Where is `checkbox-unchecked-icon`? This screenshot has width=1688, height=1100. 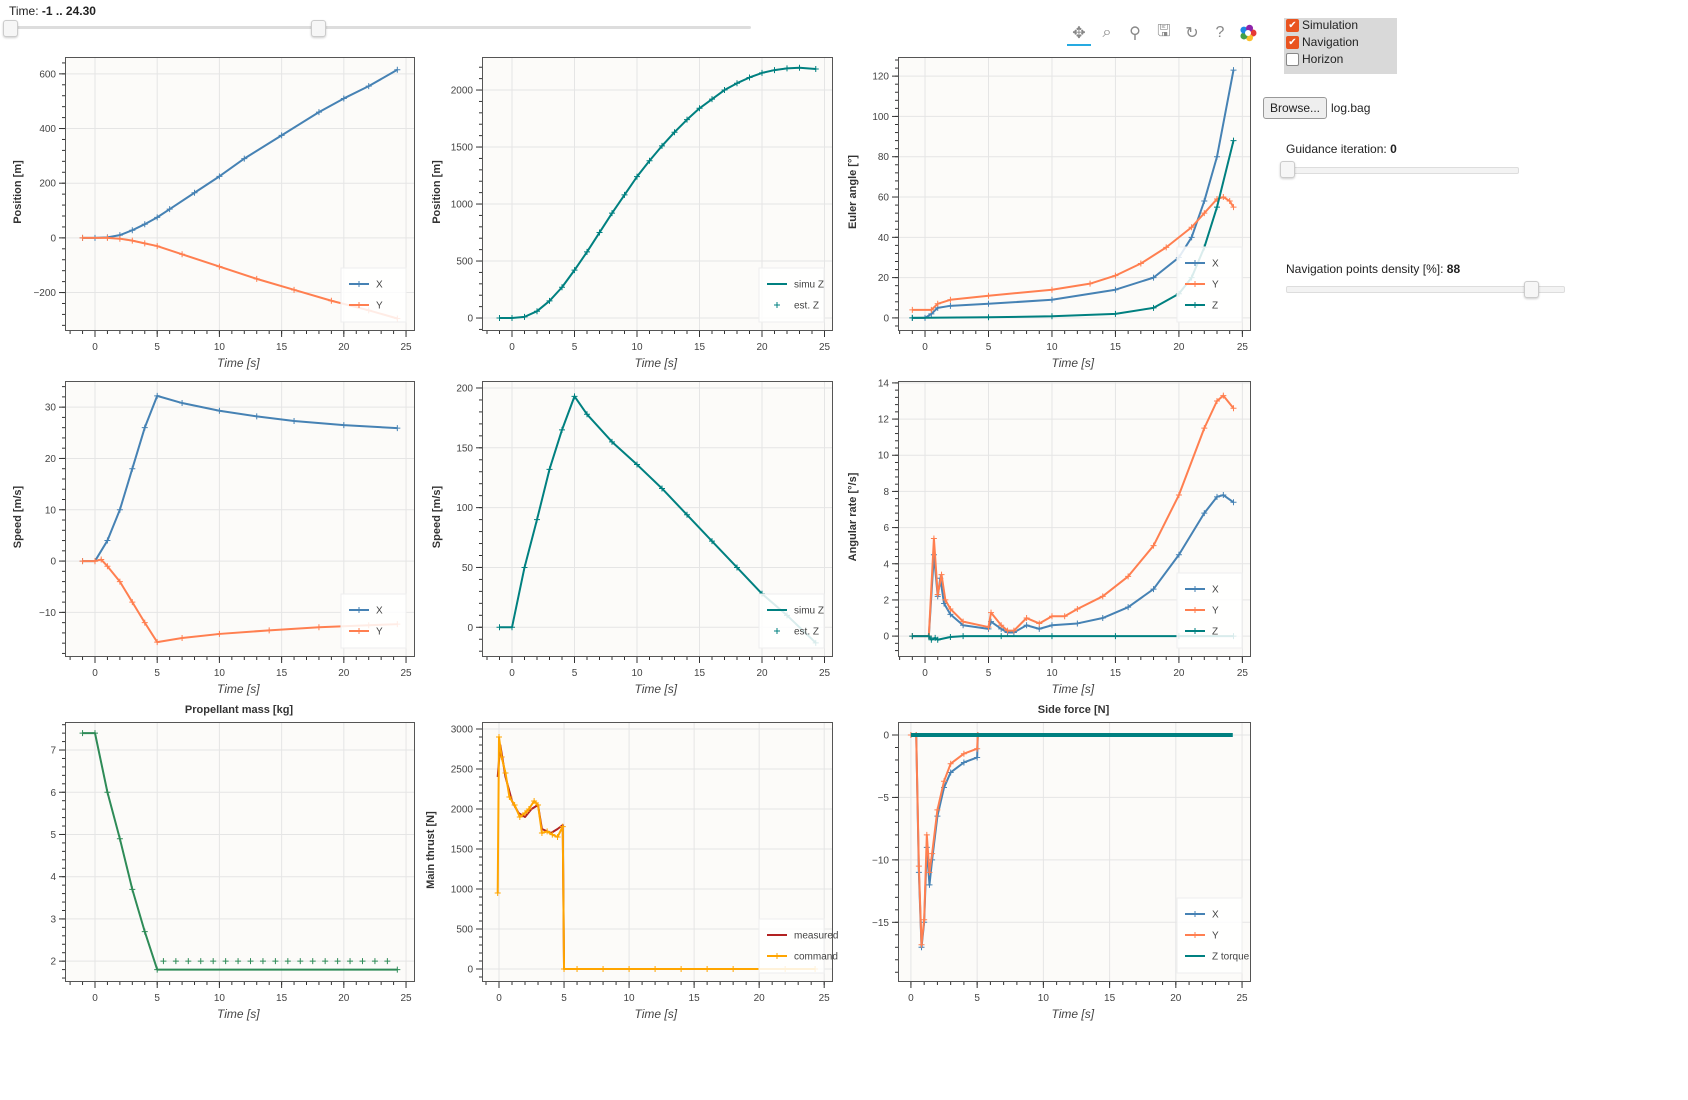
checkbox-unchecked-icon is located at coordinates (1292, 59).